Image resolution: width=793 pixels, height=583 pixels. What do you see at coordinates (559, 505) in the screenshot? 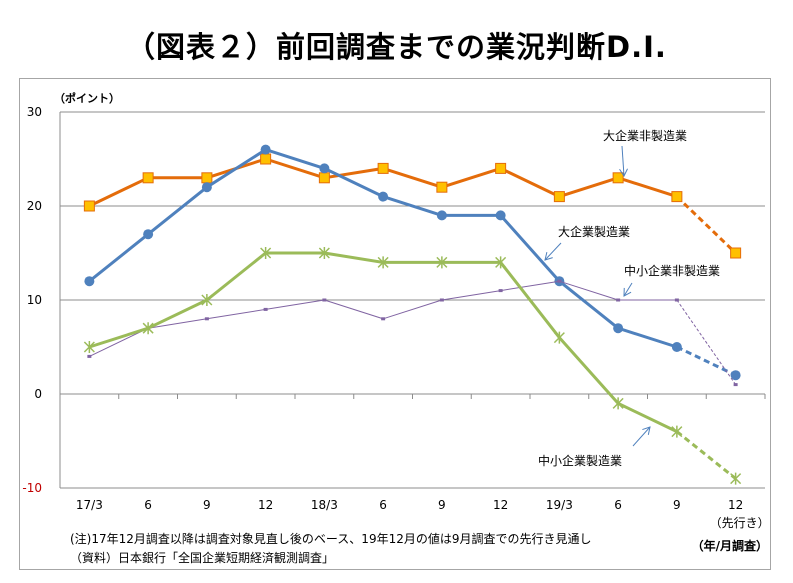
I see `x-tick-label: 19/3` at bounding box center [559, 505].